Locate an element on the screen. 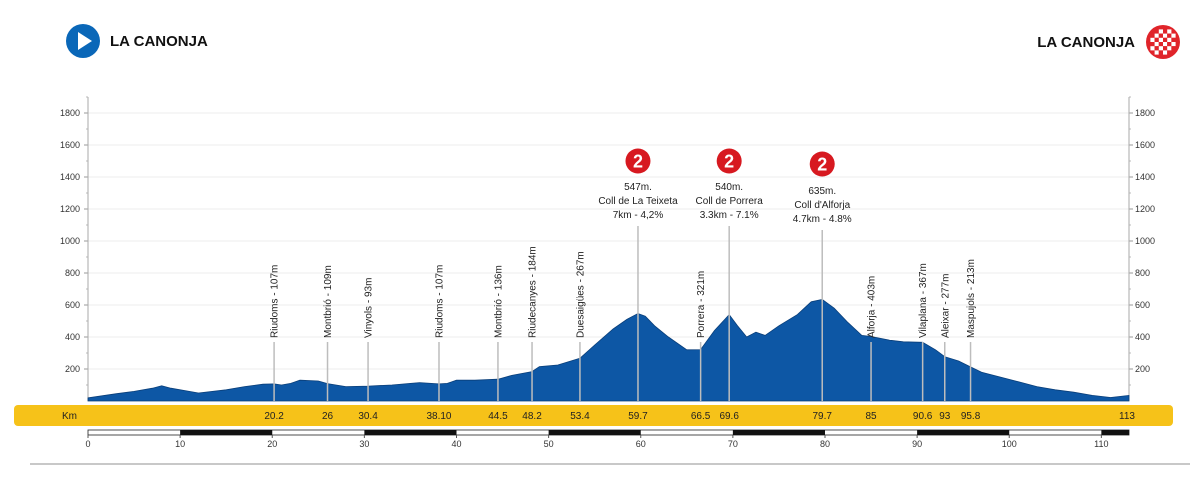 The height and width of the screenshot is (481, 1195). y-tick-label-right: 800 is located at coordinates (1142, 273).